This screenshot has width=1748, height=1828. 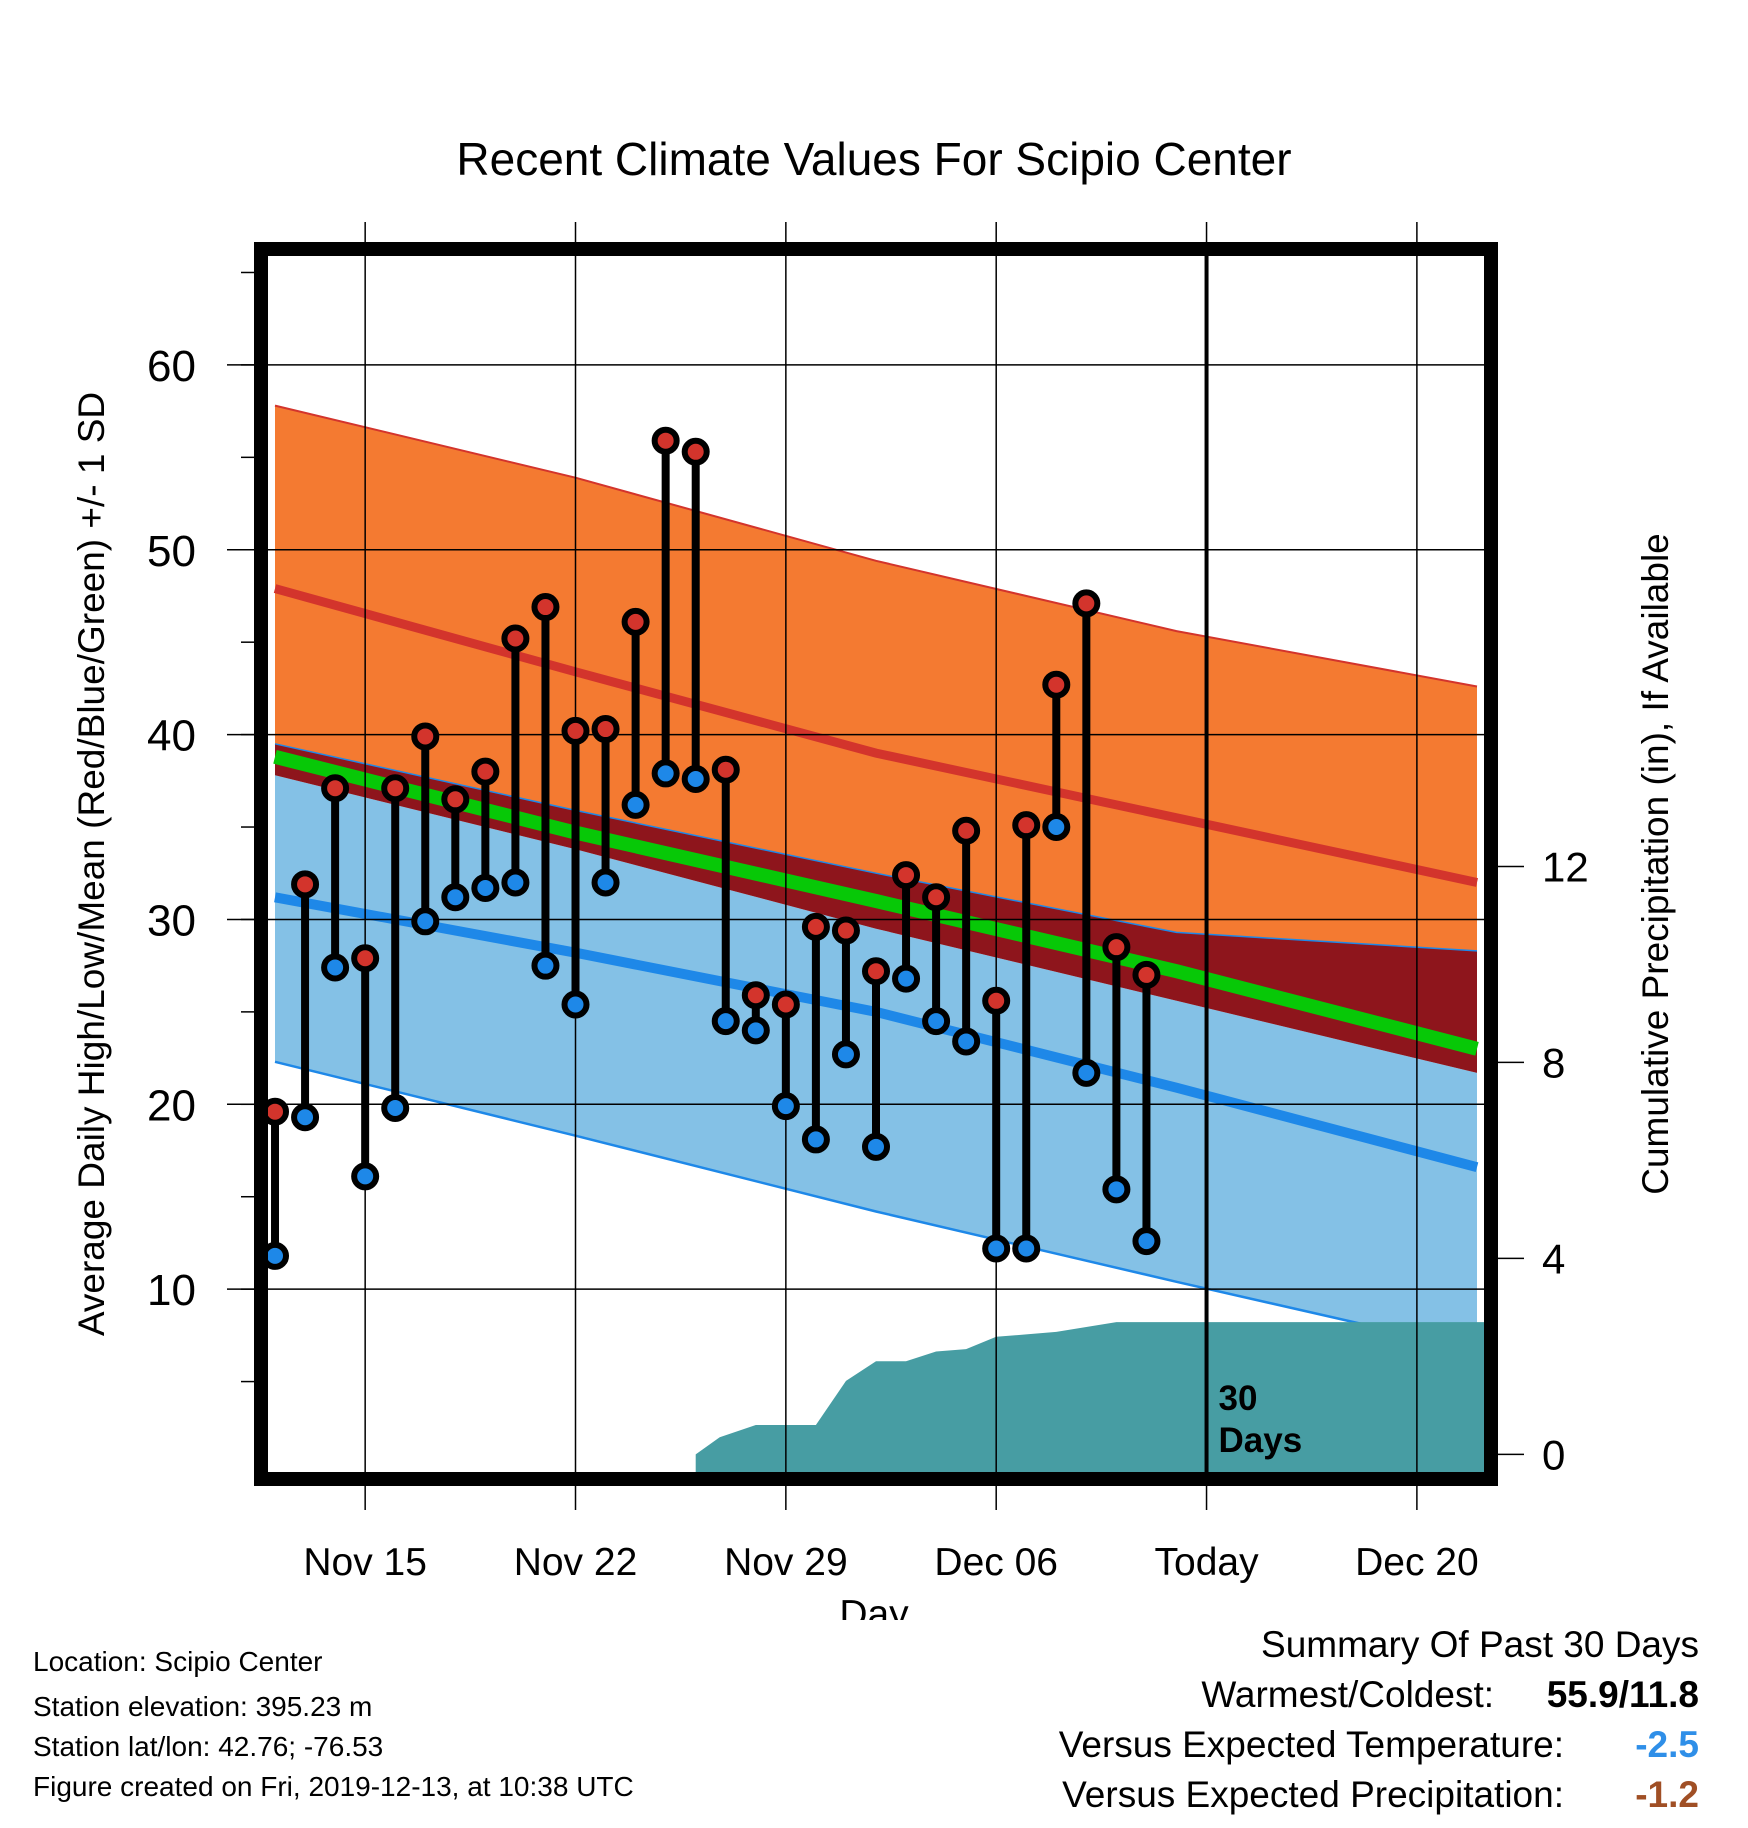 What do you see at coordinates (171, 366) in the screenshot?
I see `y-tick-label: 60` at bounding box center [171, 366].